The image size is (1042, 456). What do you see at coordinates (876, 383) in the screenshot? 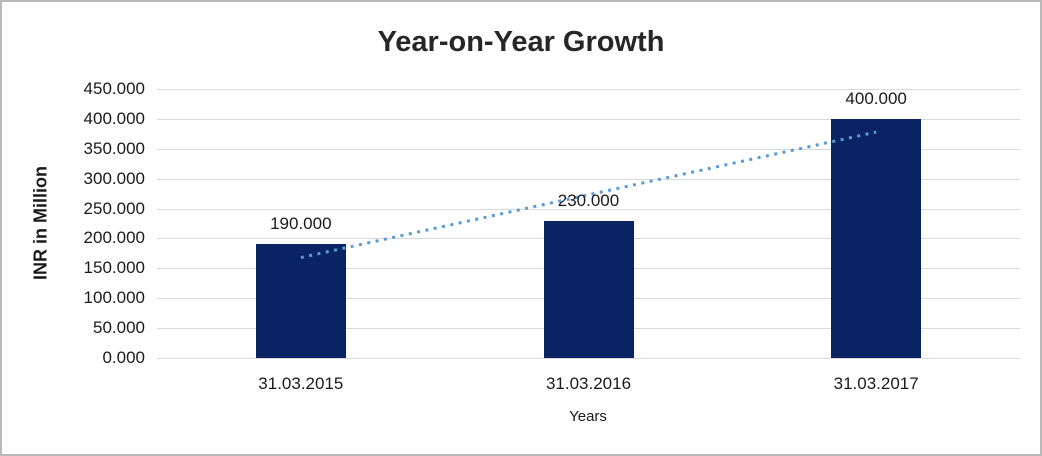
I see `x-tick-label: 31.03.2017` at bounding box center [876, 383].